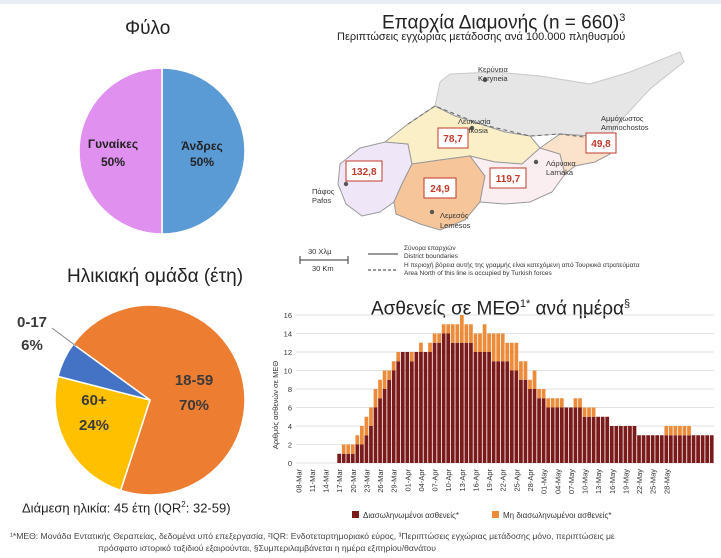  What do you see at coordinates (544, 481) in the screenshot?
I see `x-tick-label: 01-May` at bounding box center [544, 481].